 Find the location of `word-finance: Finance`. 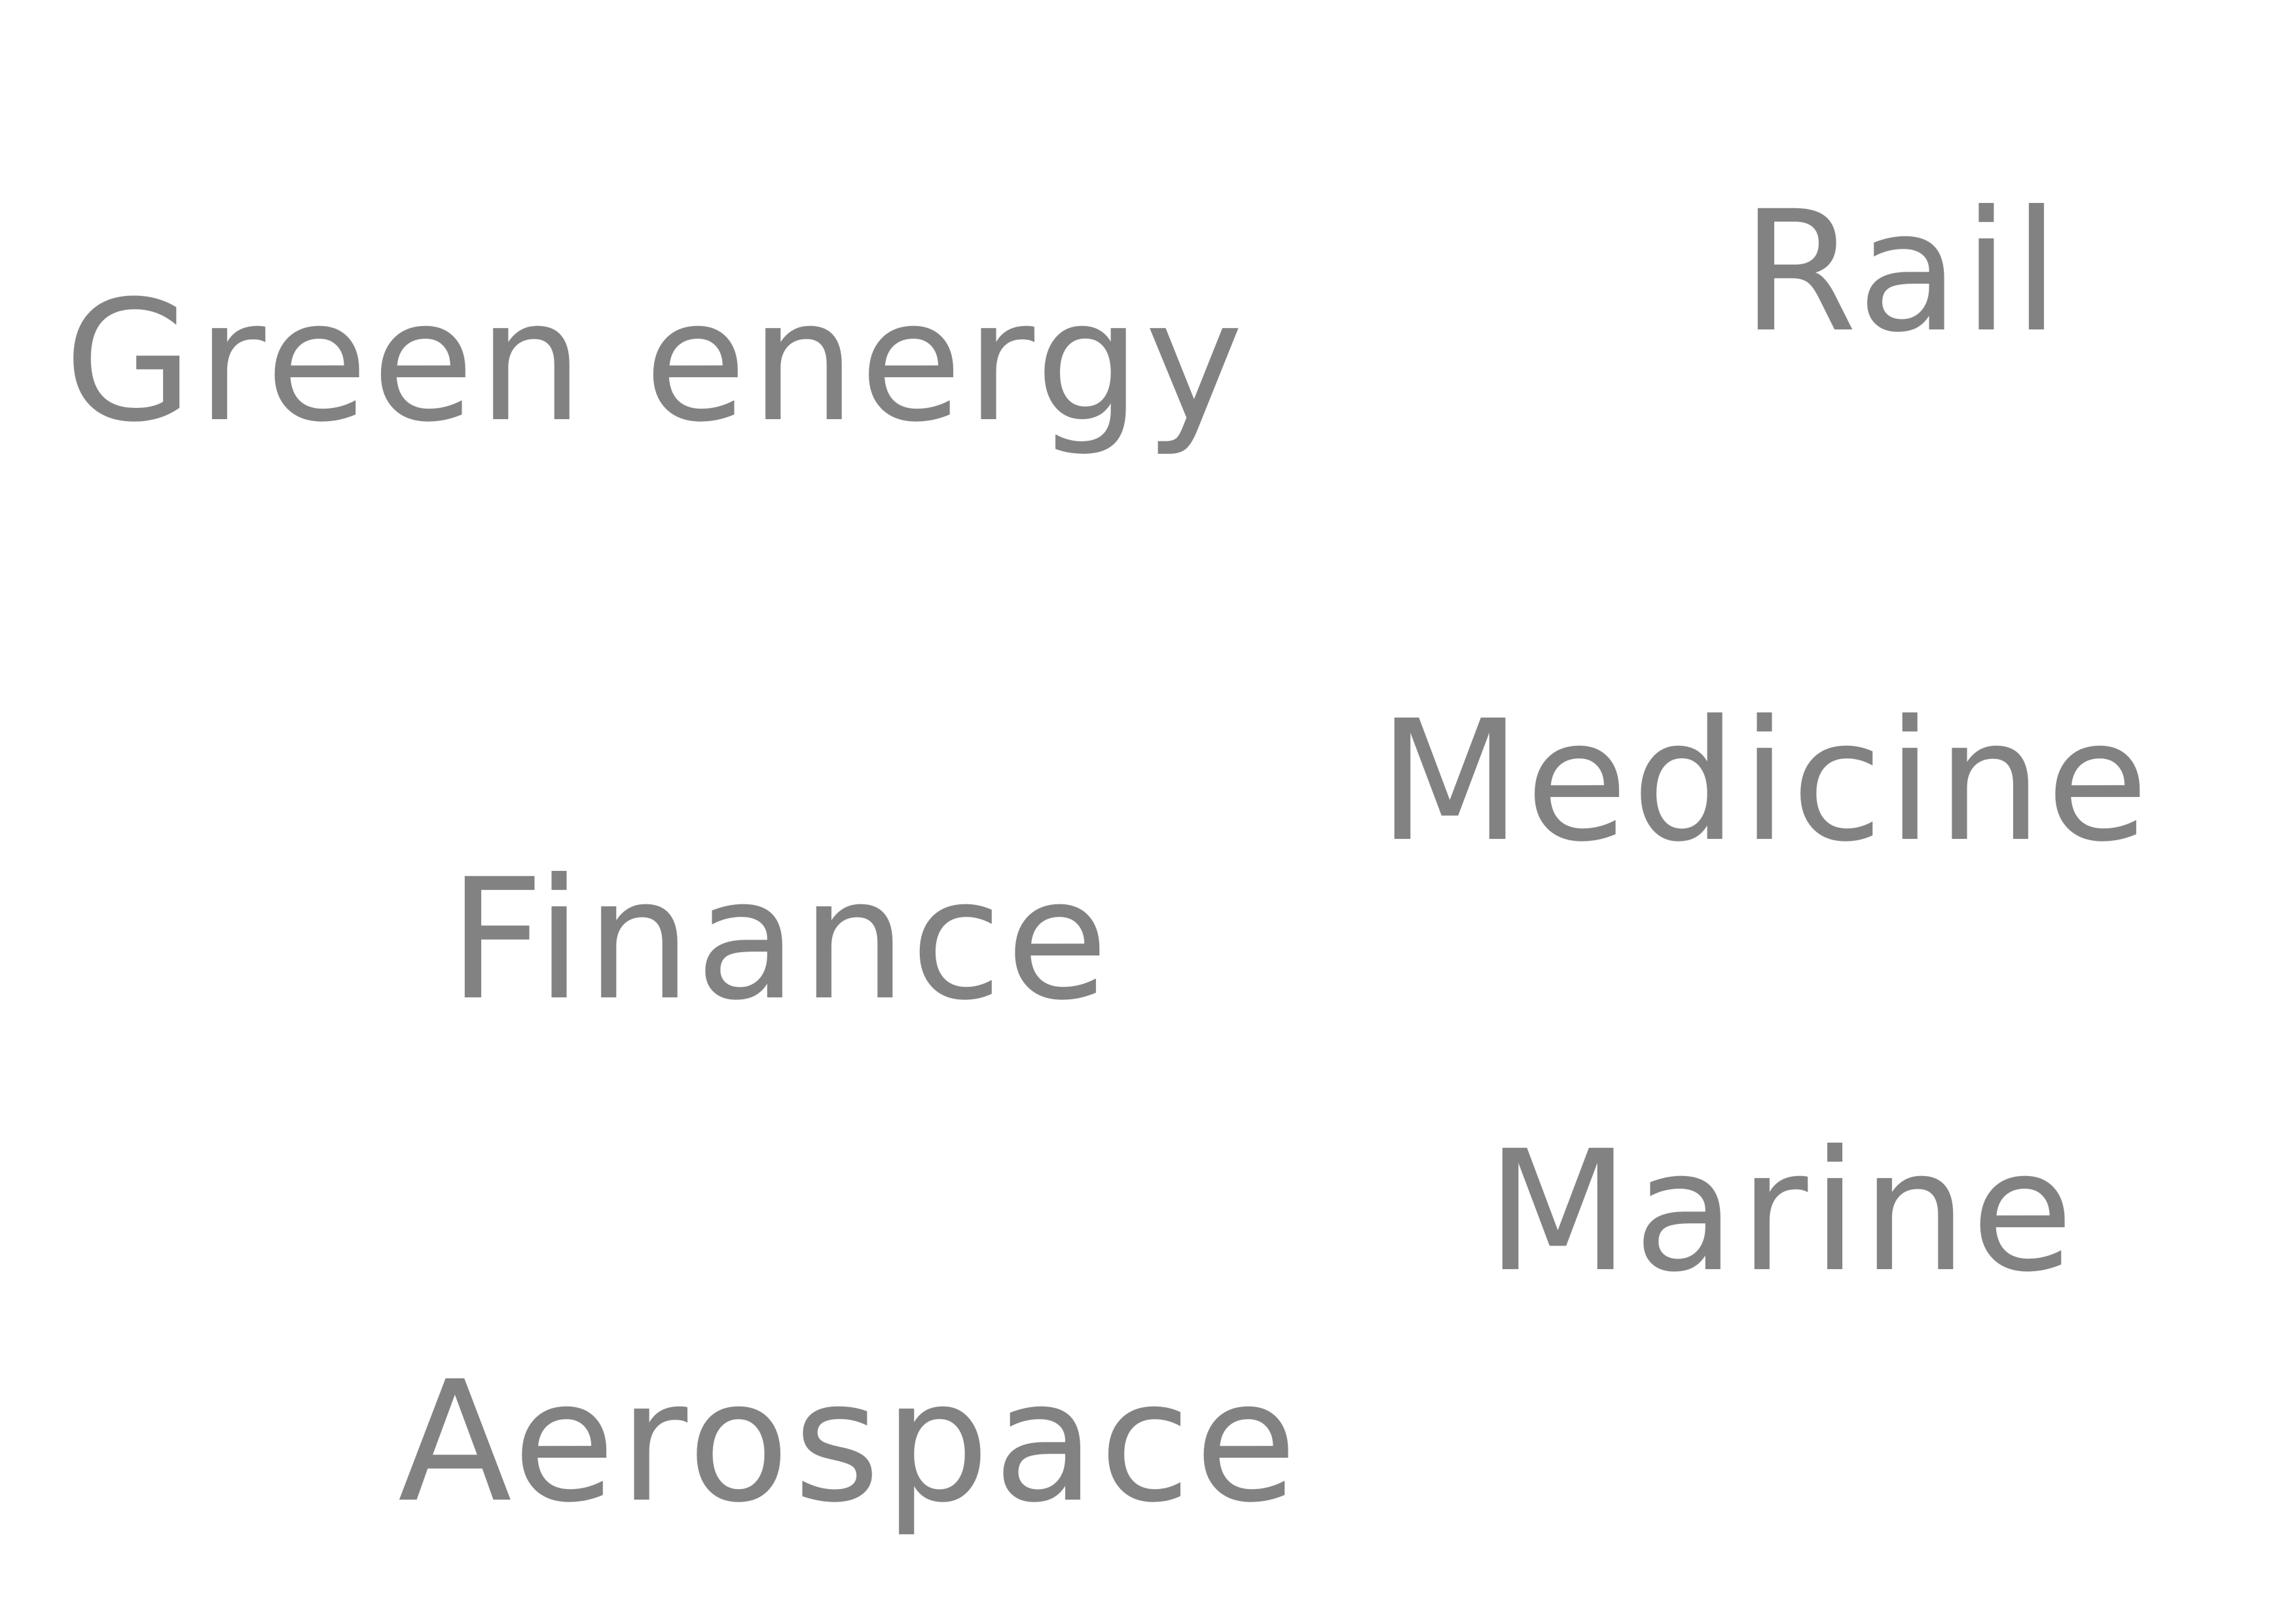

word-finance: Finance is located at coordinates (780, 940).